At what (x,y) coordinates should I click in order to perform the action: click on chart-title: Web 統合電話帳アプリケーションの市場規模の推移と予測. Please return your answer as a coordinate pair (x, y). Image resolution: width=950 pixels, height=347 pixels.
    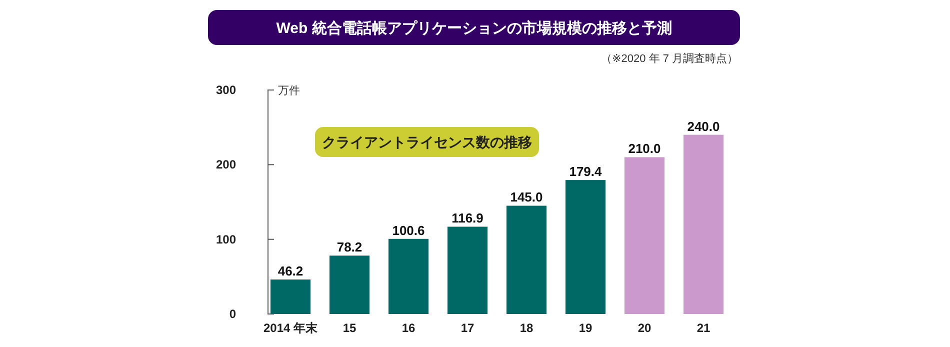
    Looking at the image, I should click on (474, 28).